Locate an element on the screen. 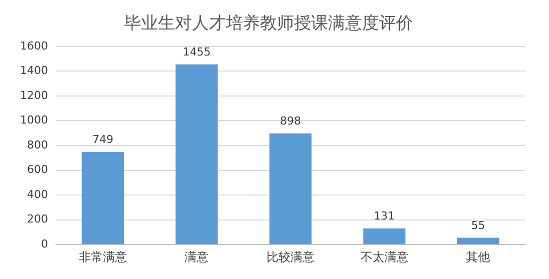  y-tick-label: 1600 is located at coordinates (34, 45).